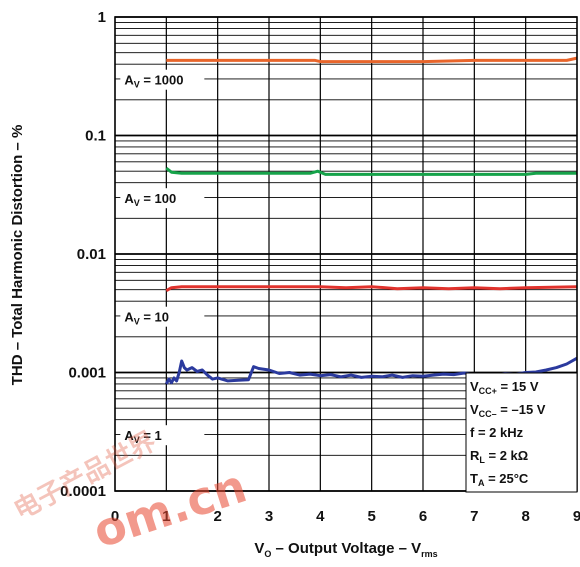 This screenshot has height=567, width=580. What do you see at coordinates (142, 436) in the screenshot?
I see `series-label: AV = 1` at bounding box center [142, 436].